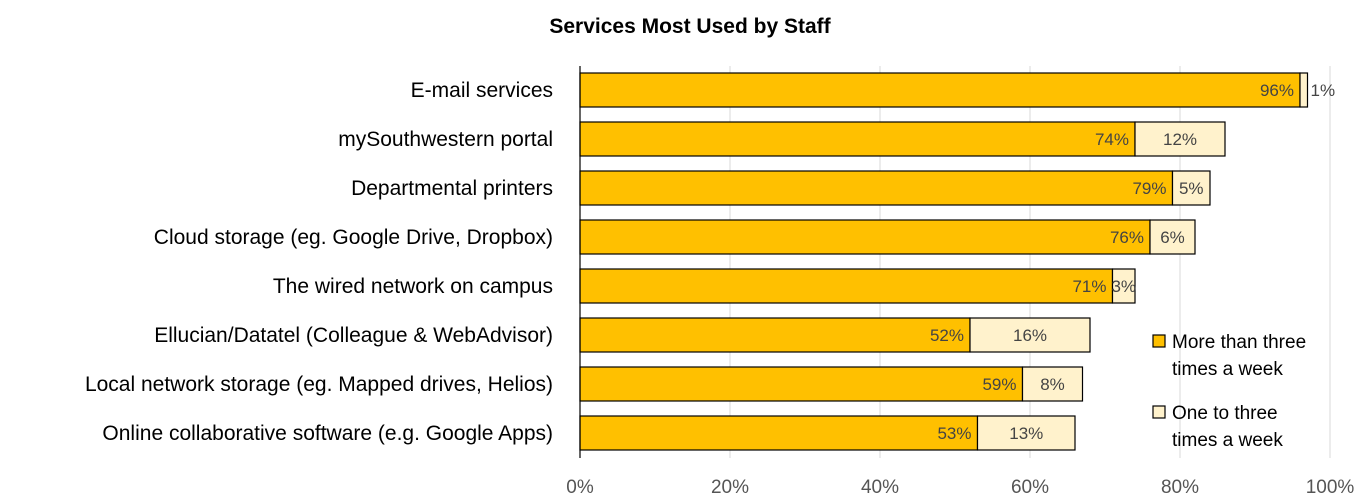 The width and height of the screenshot is (1371, 502). I want to click on x-tick-label: 0%, so click(580, 487).